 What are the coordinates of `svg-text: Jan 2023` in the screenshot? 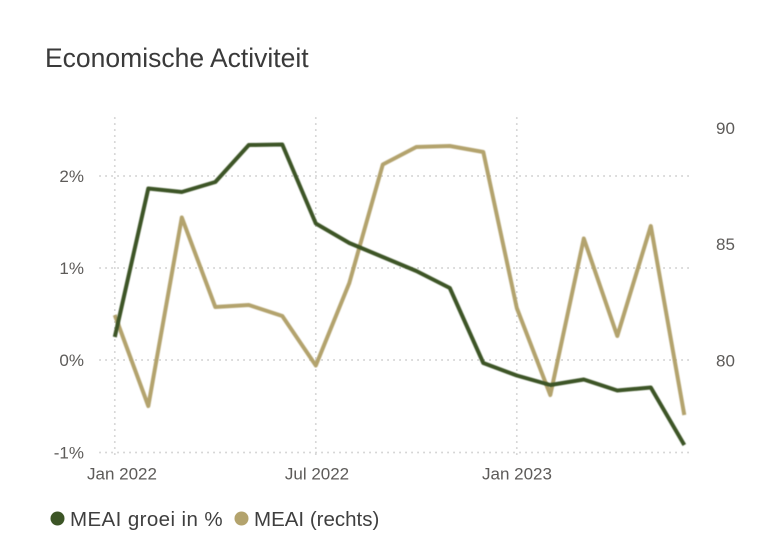 It's located at (517, 474).